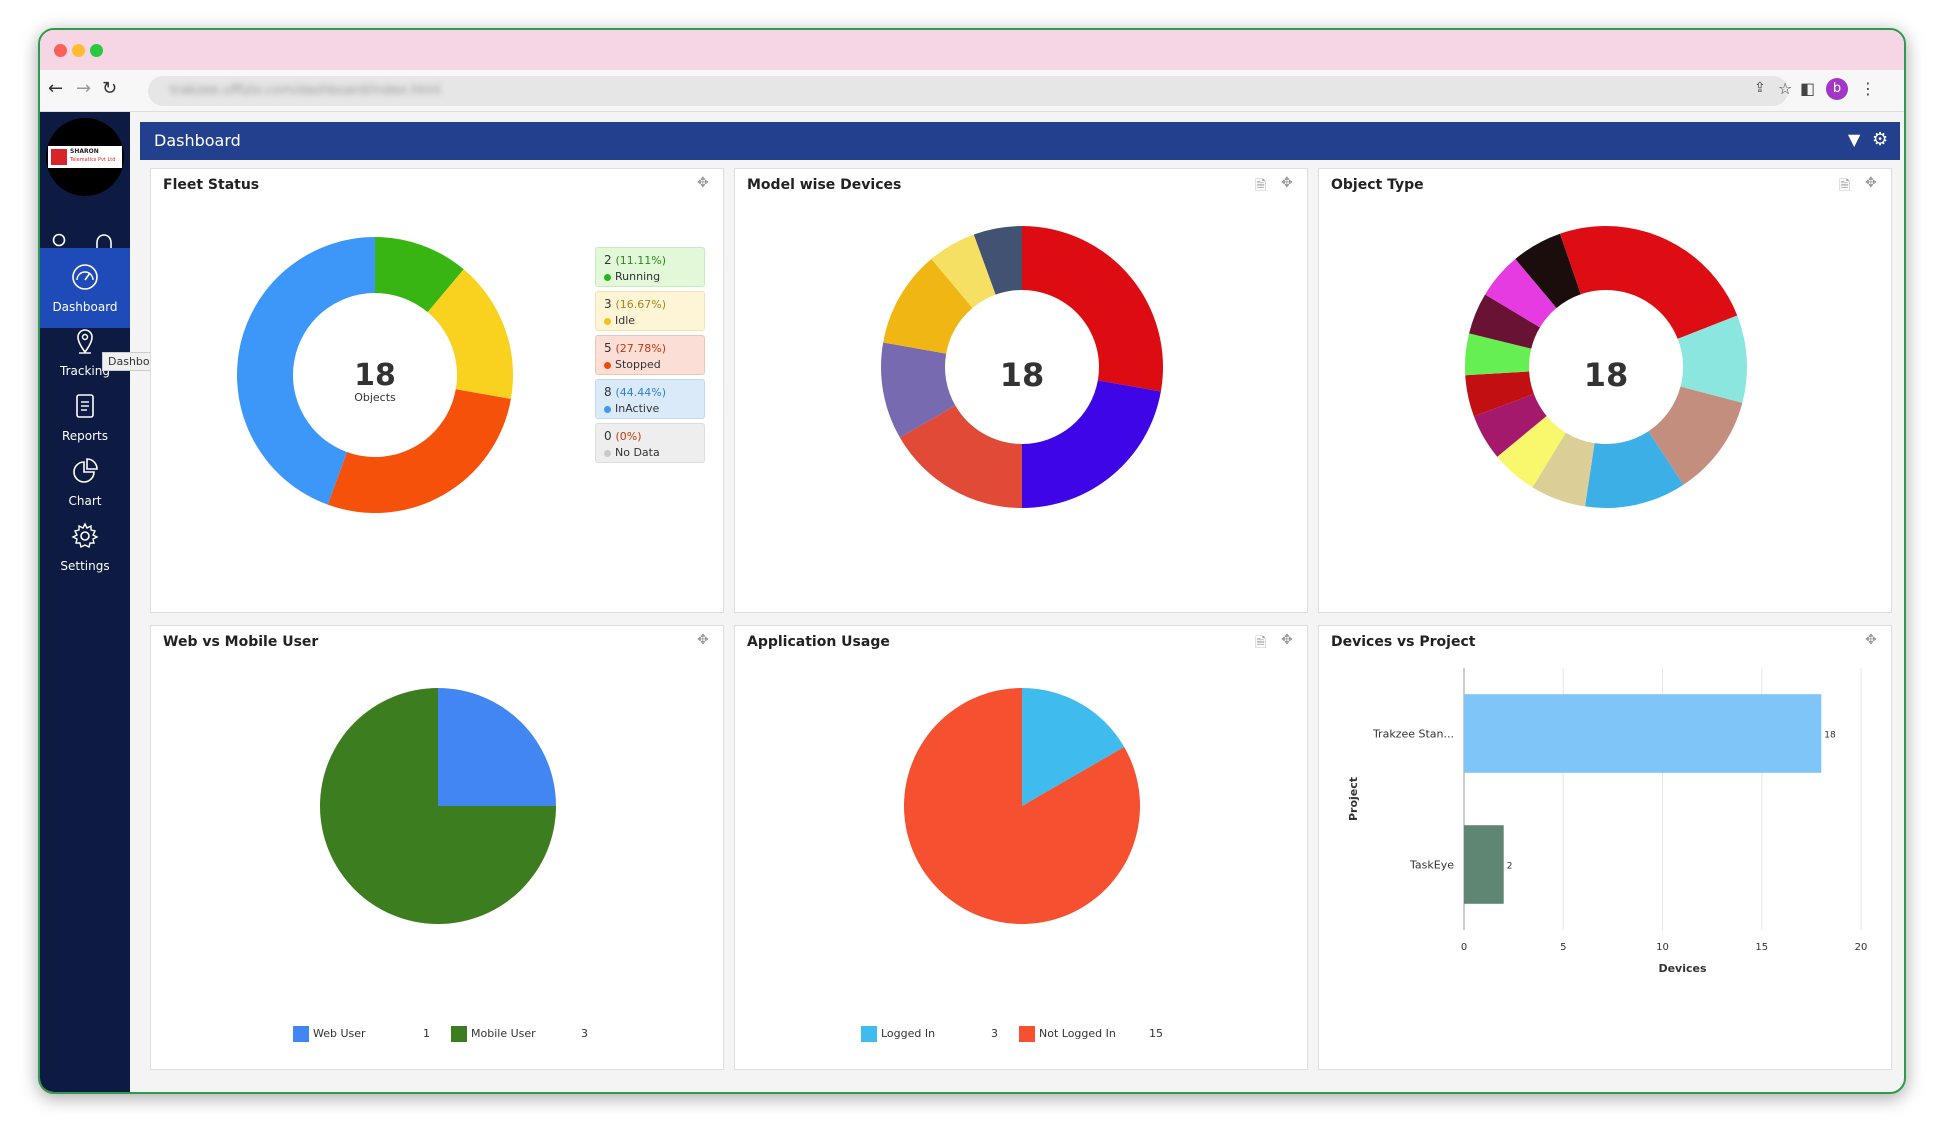  Describe the element at coordinates (519, 1034) in the screenshot. I see `legend-item: Mobile User 3` at that location.